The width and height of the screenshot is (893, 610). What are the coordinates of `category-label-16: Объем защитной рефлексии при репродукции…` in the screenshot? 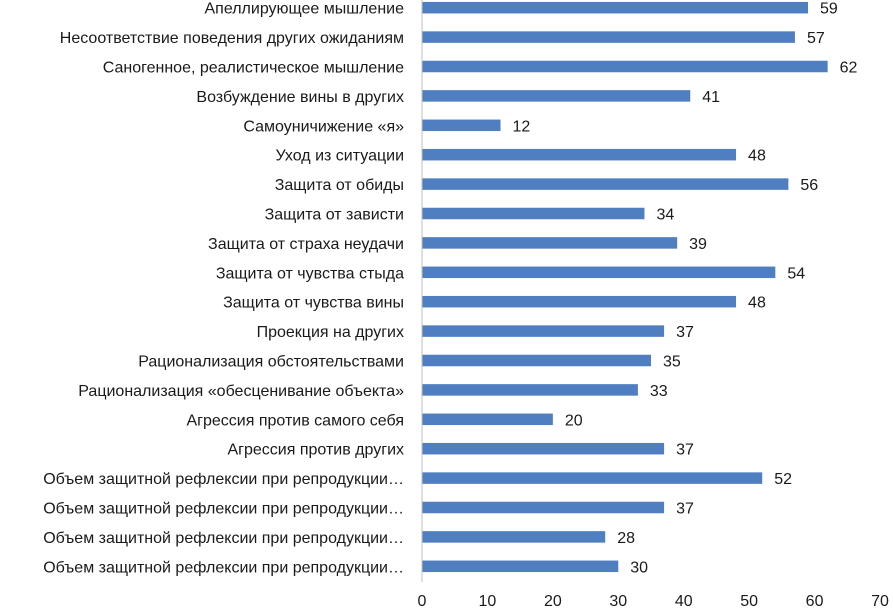 It's located at (223, 479).